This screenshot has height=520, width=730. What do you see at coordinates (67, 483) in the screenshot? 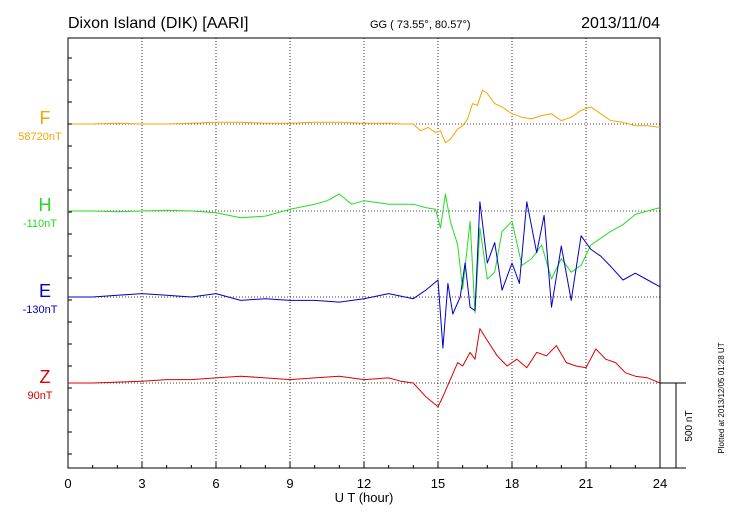
I see `x-tick-label: 0` at bounding box center [67, 483].